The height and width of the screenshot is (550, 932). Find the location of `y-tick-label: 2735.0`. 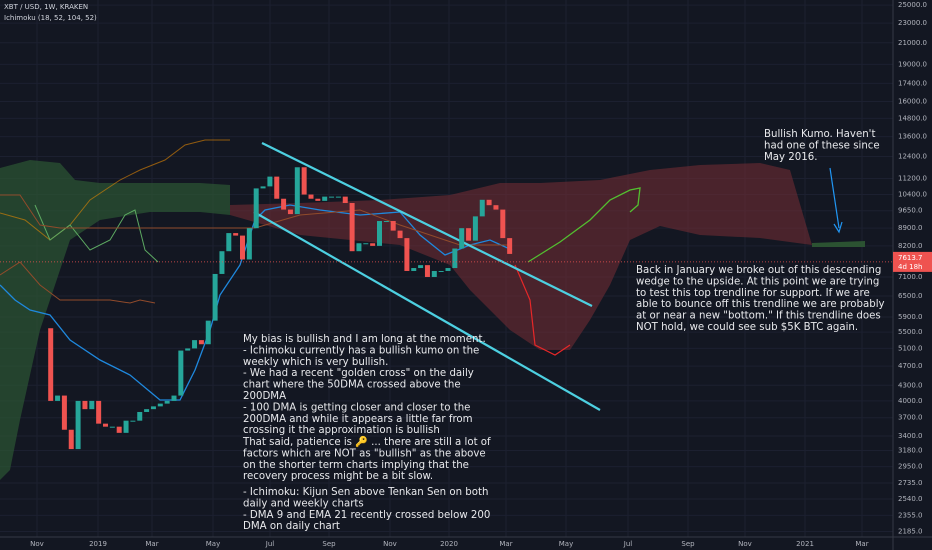

y-tick-label: 2735.0 is located at coordinates (910, 483).